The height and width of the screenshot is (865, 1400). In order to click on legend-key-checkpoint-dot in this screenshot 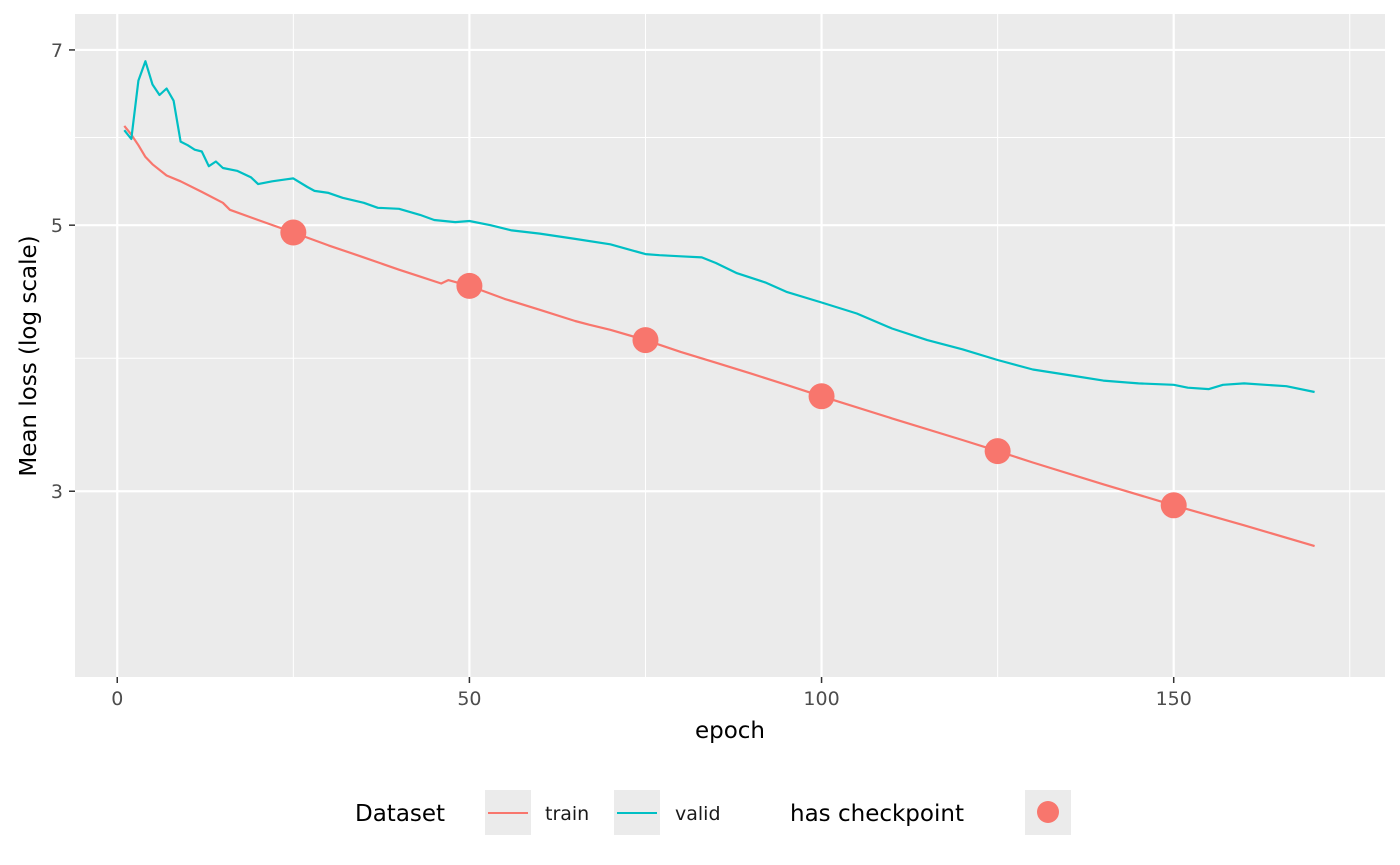, I will do `click(1048, 812)`.